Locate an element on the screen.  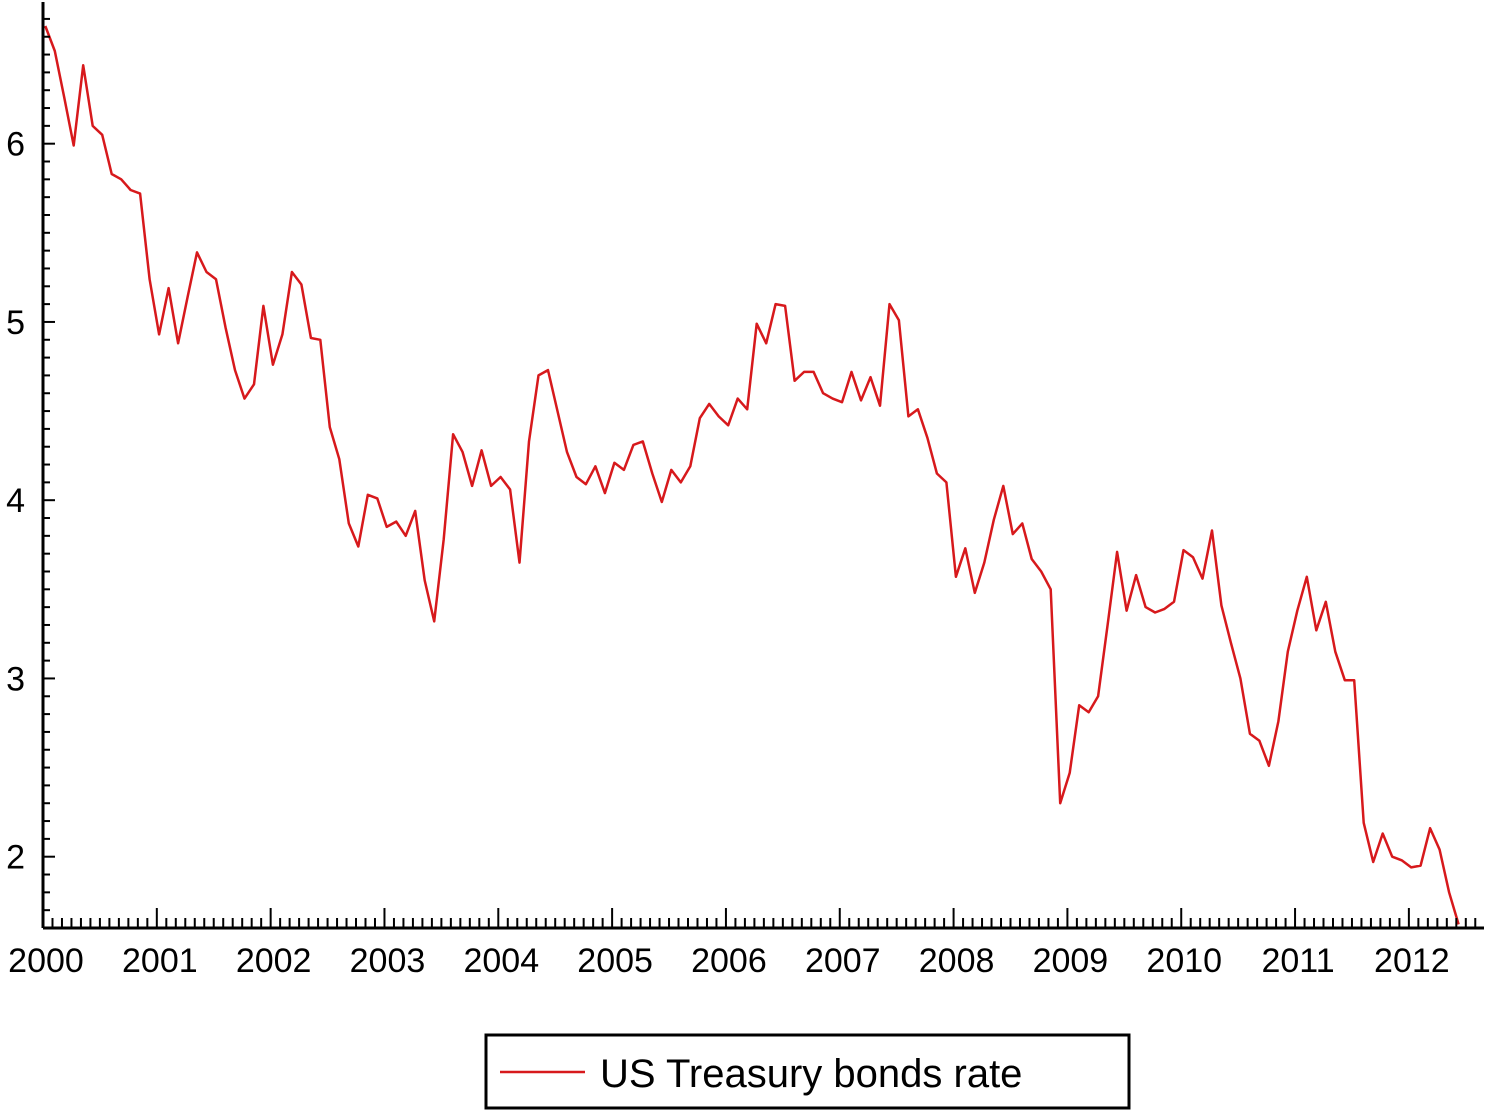
x-tick-label: 2002 is located at coordinates (274, 961).